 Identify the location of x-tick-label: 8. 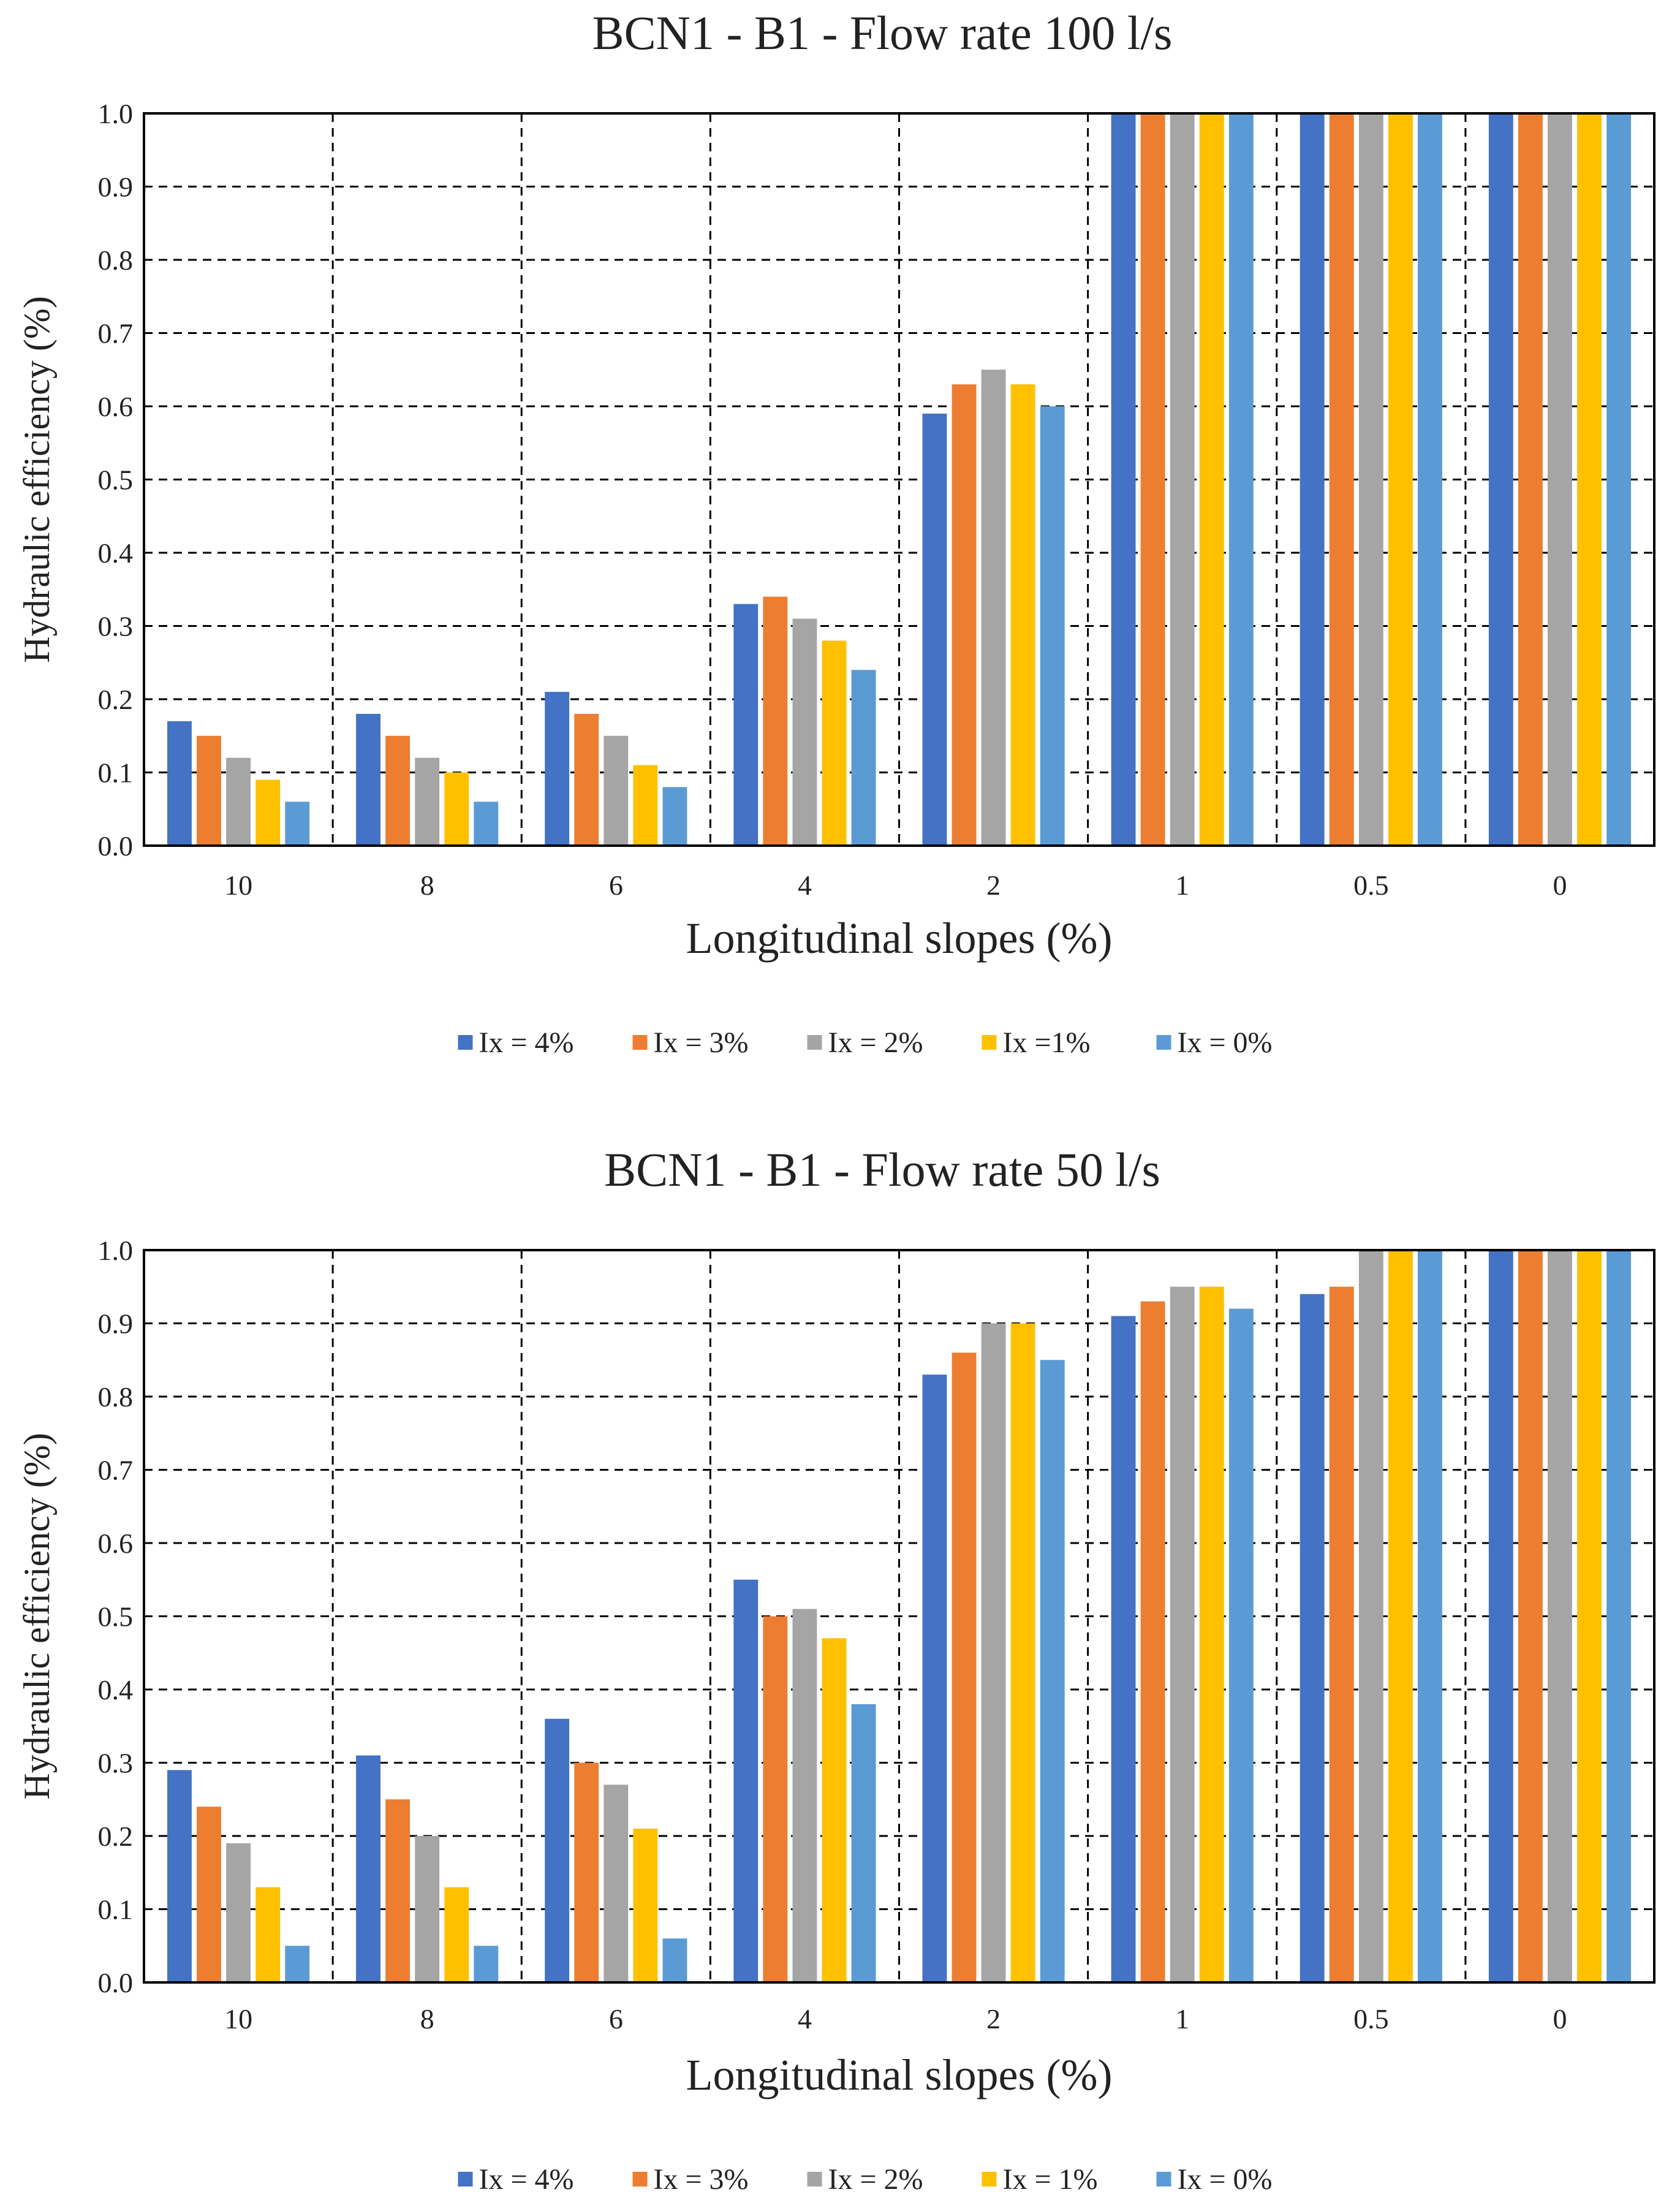
(427, 885).